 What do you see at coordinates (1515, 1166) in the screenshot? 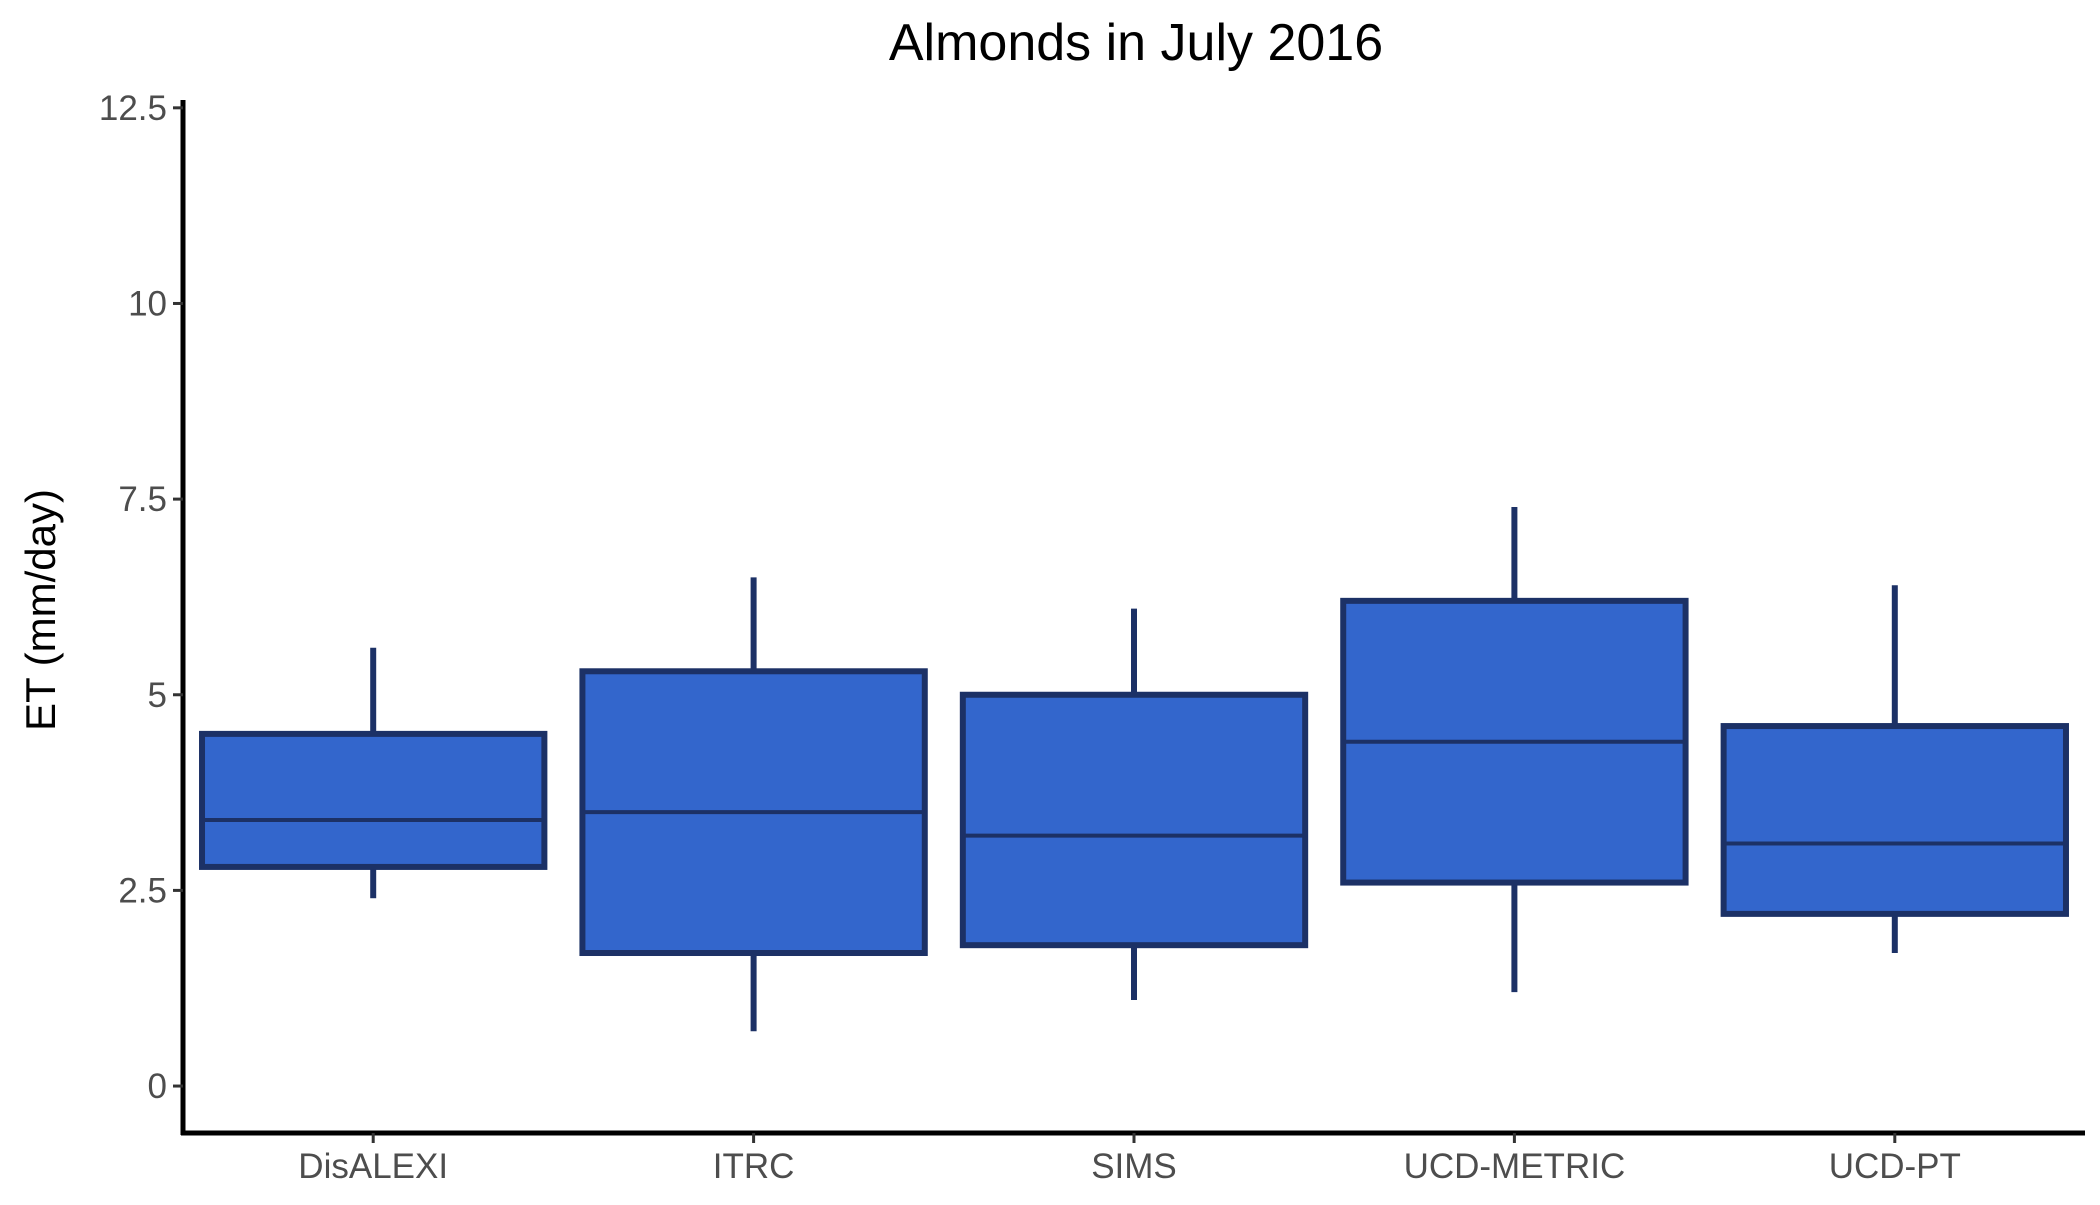
I see `x-tick-label: UCD-METRIC` at bounding box center [1515, 1166].